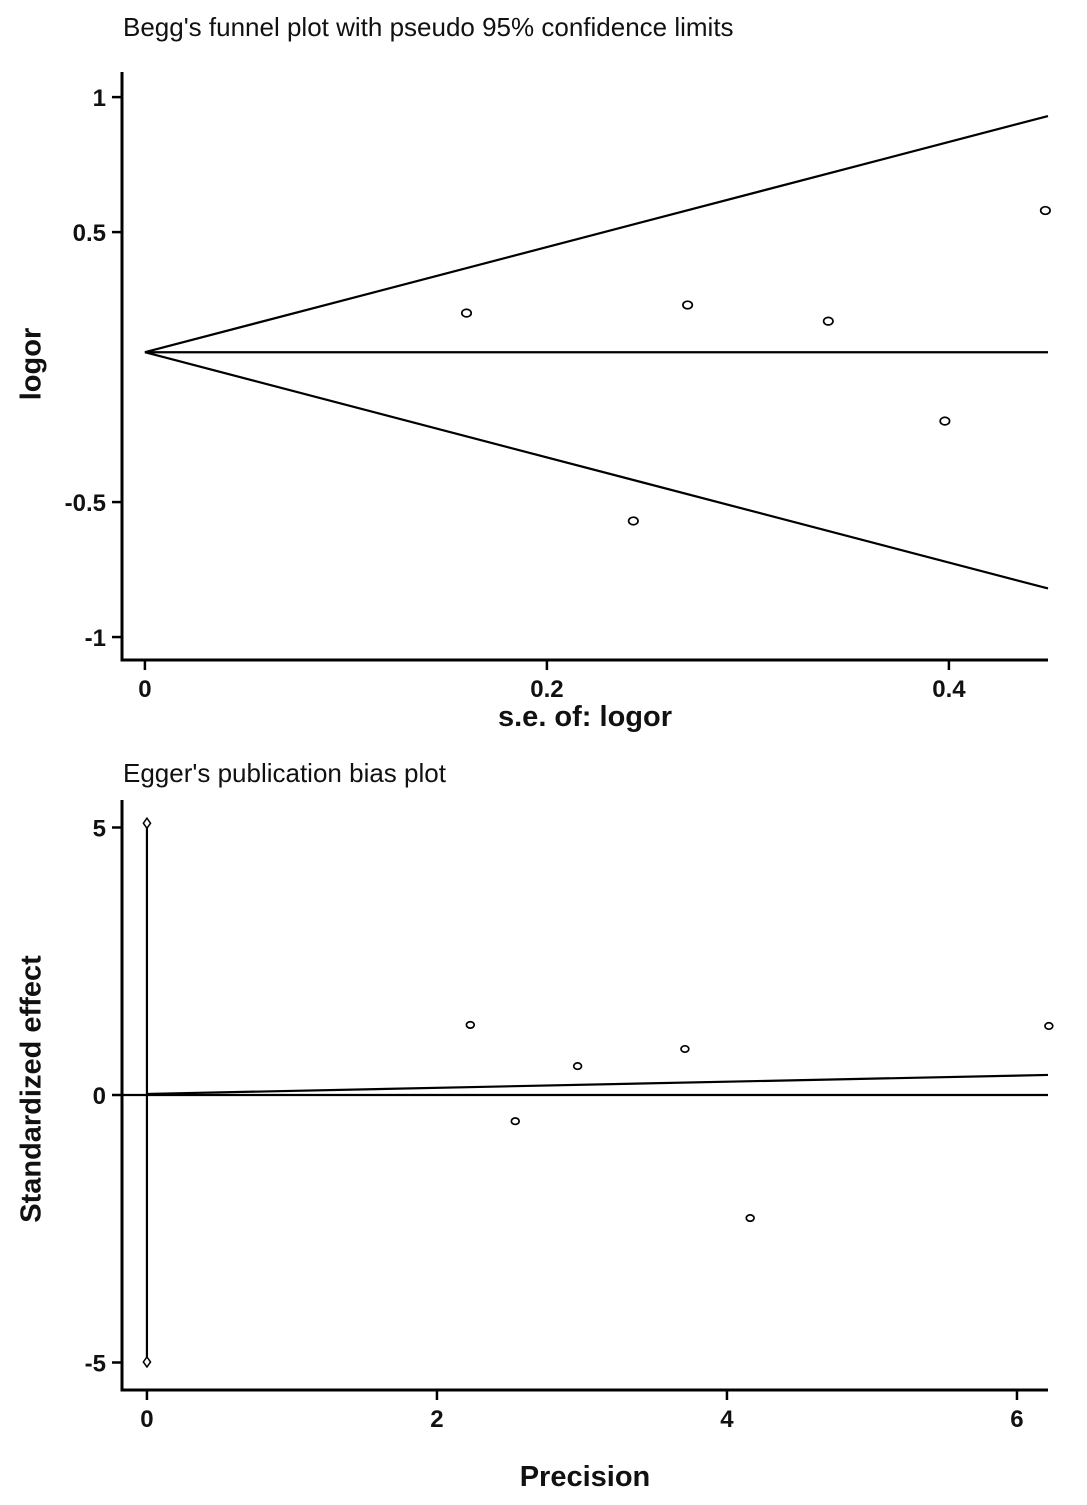 The image size is (1087, 1505). I want to click on y-tick-label: -0.5, so click(85, 503).